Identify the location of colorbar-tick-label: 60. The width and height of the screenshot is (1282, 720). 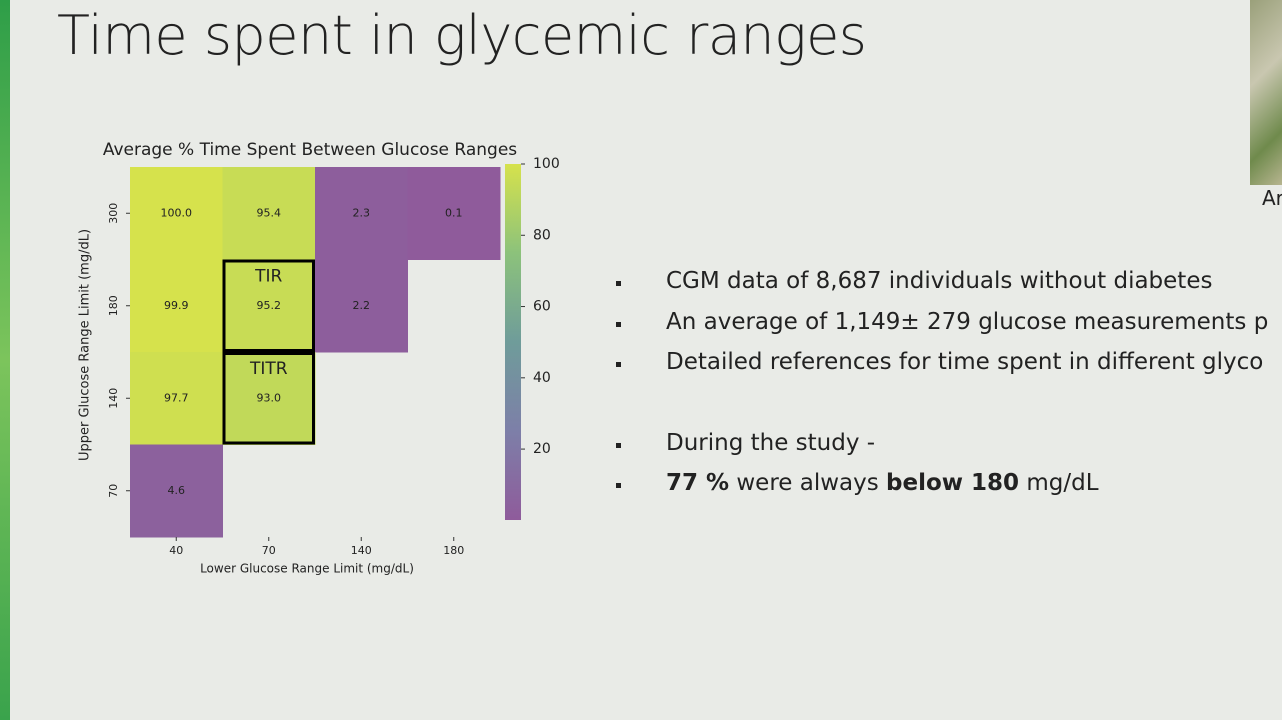
(542, 307).